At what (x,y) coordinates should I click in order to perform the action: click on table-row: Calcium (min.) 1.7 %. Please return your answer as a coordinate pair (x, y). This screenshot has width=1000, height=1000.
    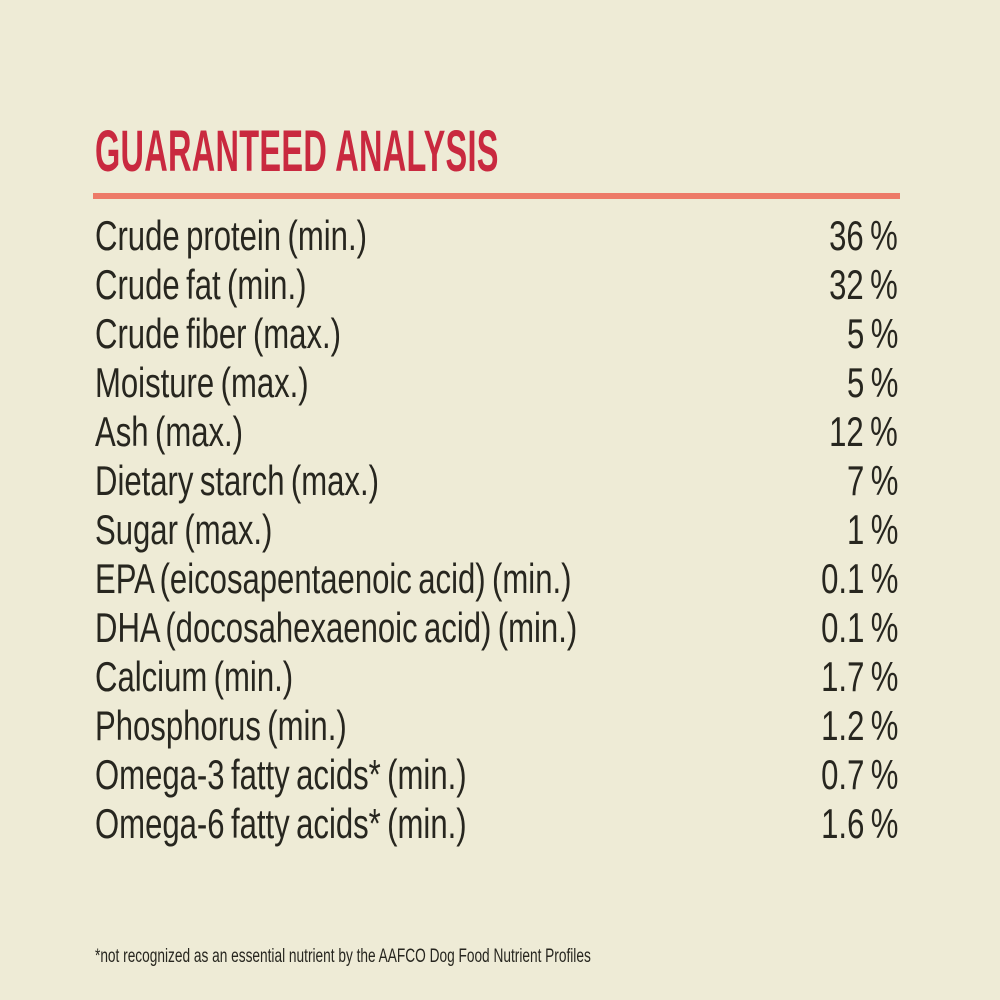
    Looking at the image, I should click on (496, 676).